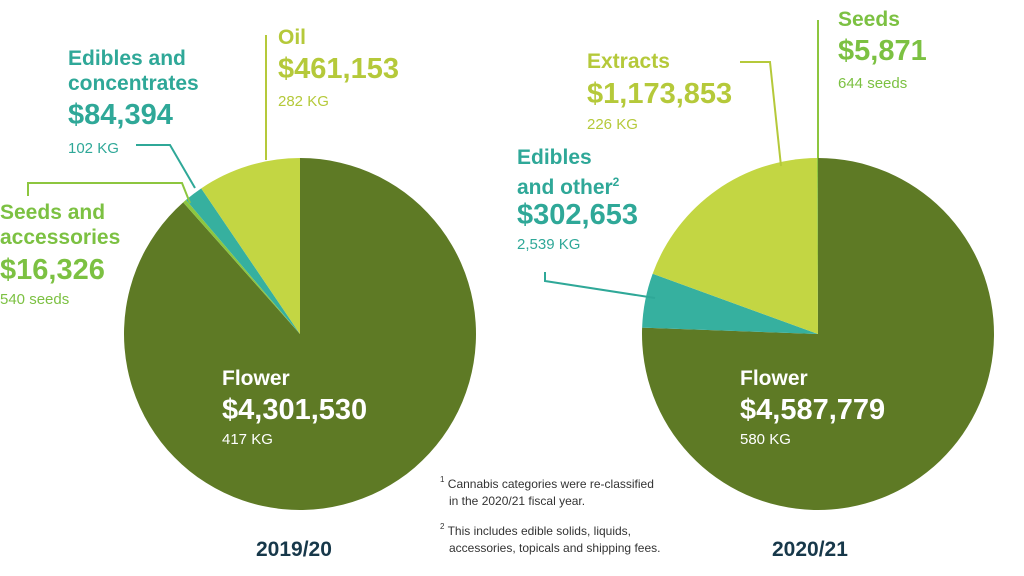  I want to click on year-label-2019: 2019/20, so click(294, 549).